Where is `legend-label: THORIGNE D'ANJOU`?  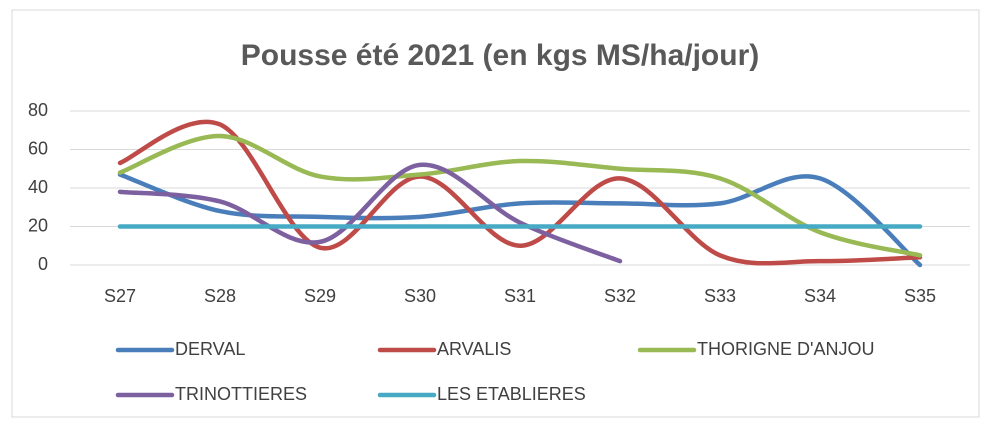
legend-label: THORIGNE D'ANJOU is located at coordinates (785, 349).